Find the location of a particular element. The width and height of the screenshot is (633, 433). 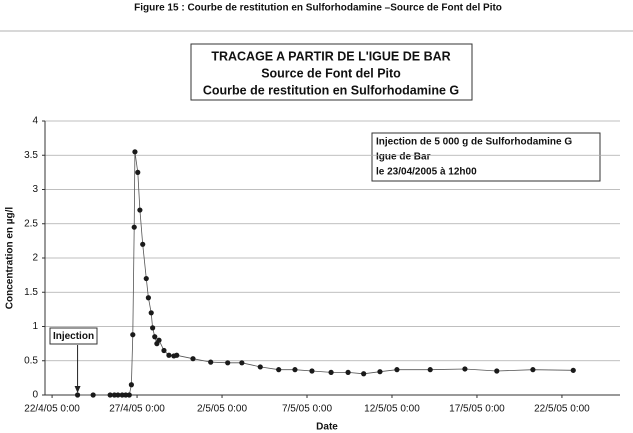

title-box is located at coordinates (331, 72).